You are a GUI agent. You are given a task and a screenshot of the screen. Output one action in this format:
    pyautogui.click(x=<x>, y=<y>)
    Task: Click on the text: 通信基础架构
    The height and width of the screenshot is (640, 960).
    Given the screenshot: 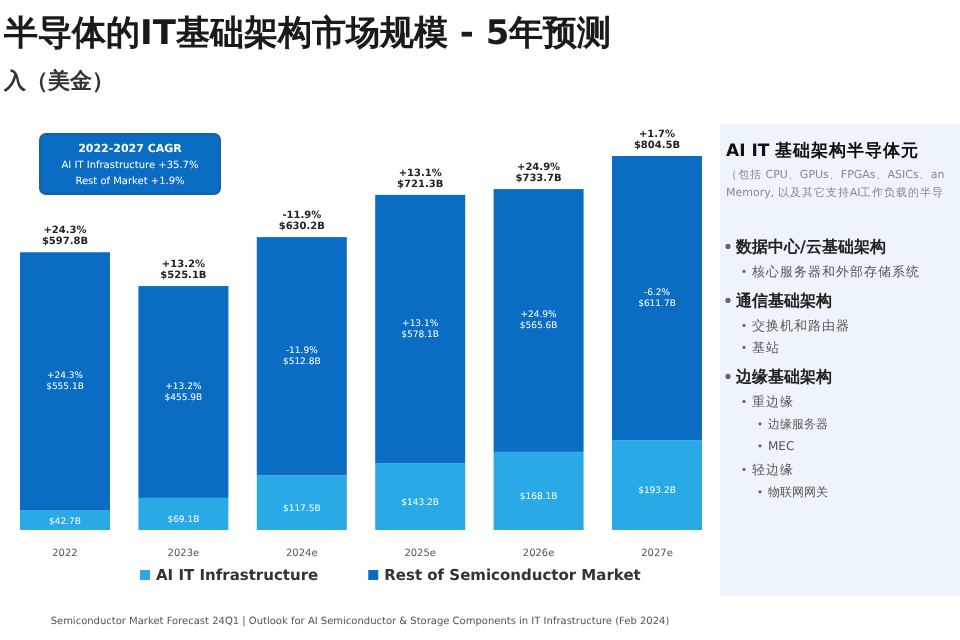 What is the action you would take?
    pyautogui.click(x=783, y=301)
    